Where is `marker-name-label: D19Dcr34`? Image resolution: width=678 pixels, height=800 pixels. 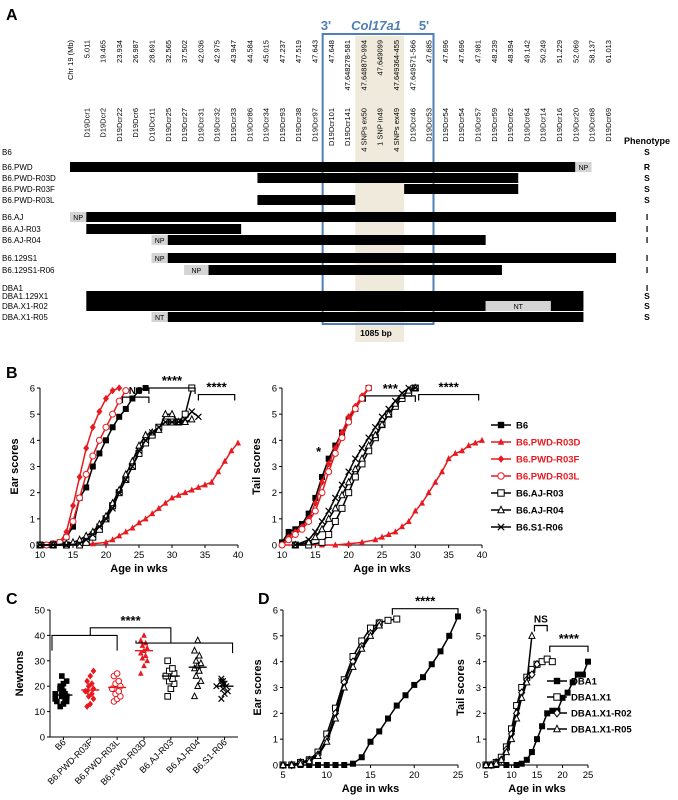
marker-name-label: D19Dcr34 is located at coordinates (266, 125).